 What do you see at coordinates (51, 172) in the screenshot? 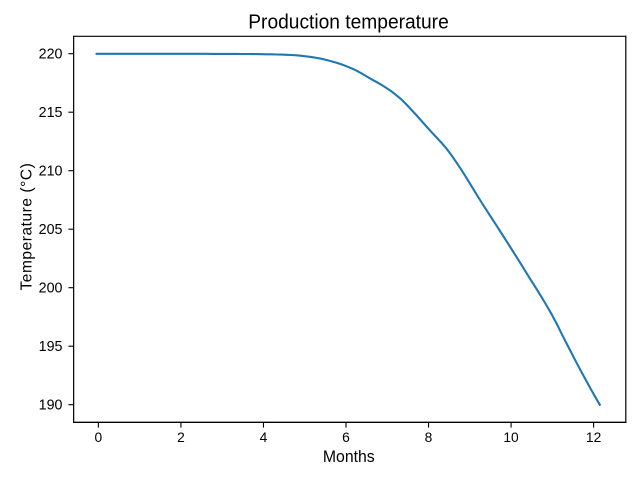
I see `svg-text: 210` at bounding box center [51, 172].